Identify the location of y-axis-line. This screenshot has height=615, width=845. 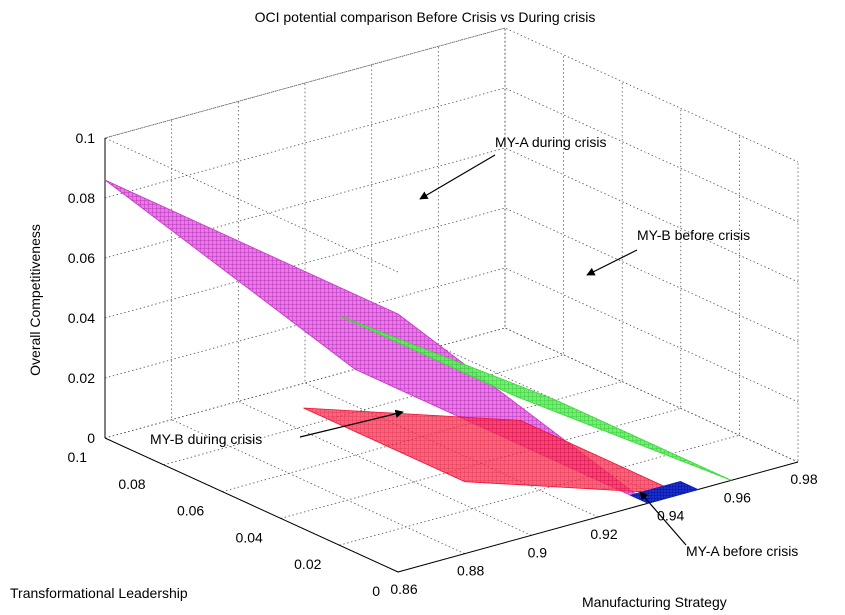
(251, 505).